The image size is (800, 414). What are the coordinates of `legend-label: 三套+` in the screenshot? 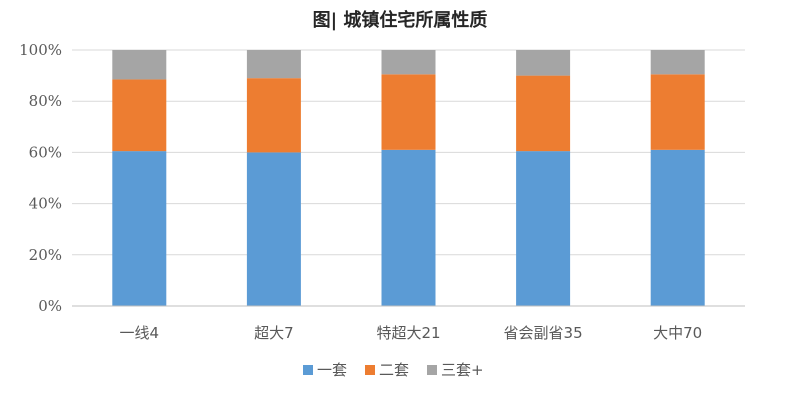 It's located at (462, 370).